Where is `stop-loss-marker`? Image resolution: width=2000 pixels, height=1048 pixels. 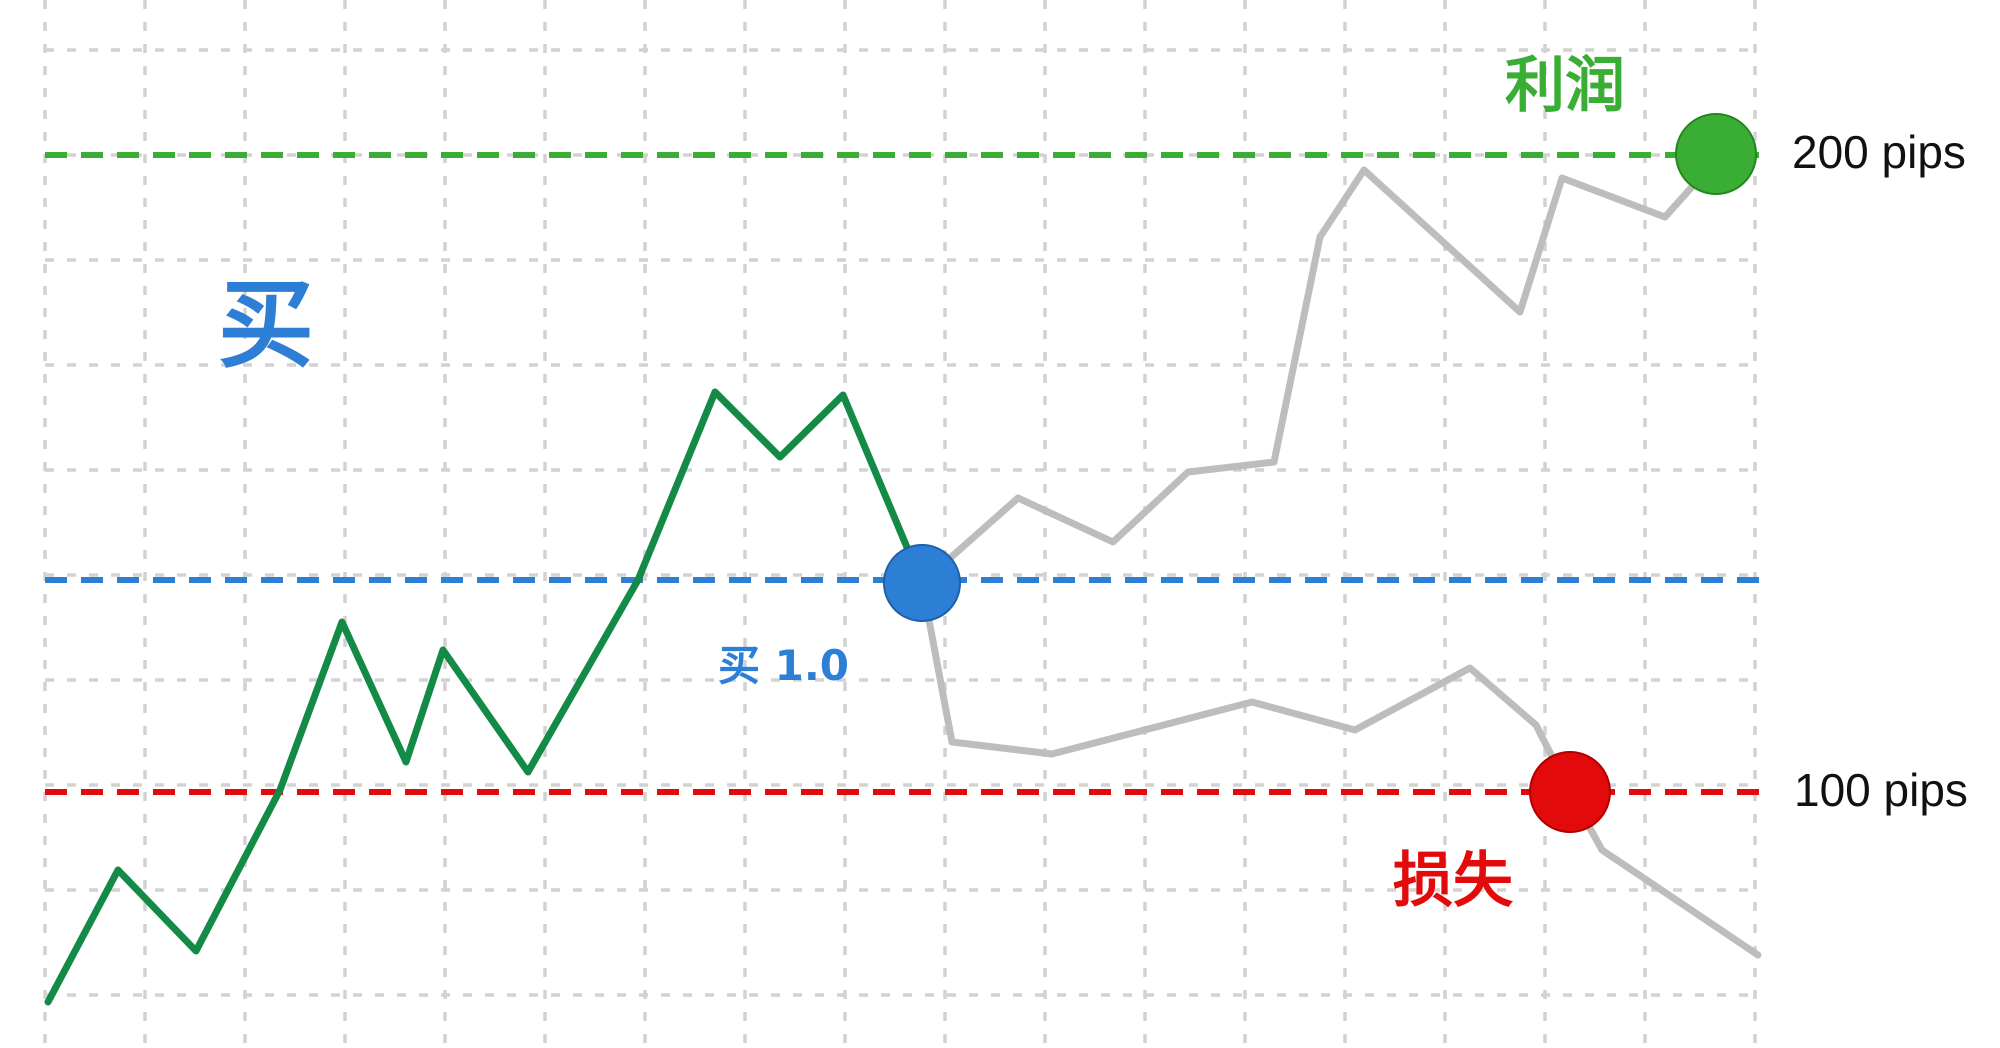 stop-loss-marker is located at coordinates (1570, 792).